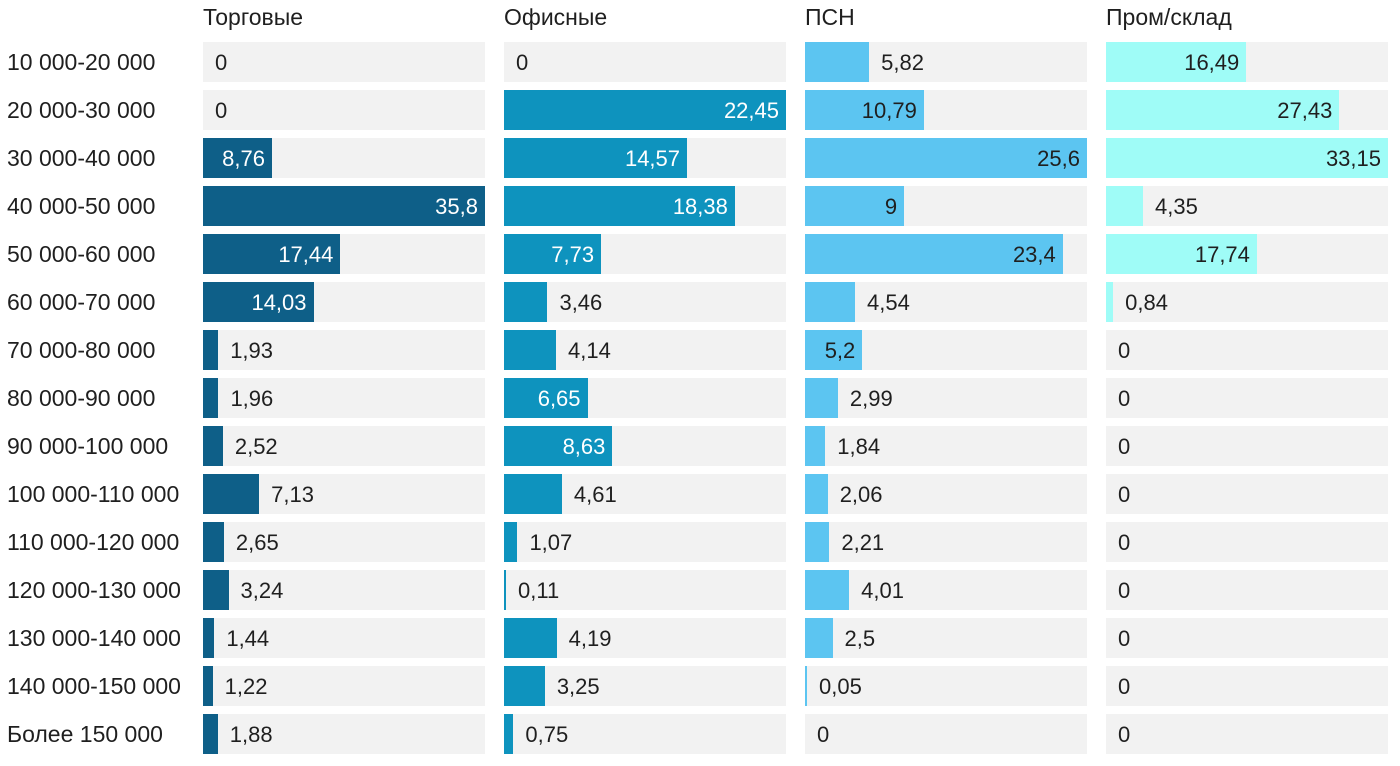  What do you see at coordinates (860, 638) in the screenshot?
I see `value-label: 2,5` at bounding box center [860, 638].